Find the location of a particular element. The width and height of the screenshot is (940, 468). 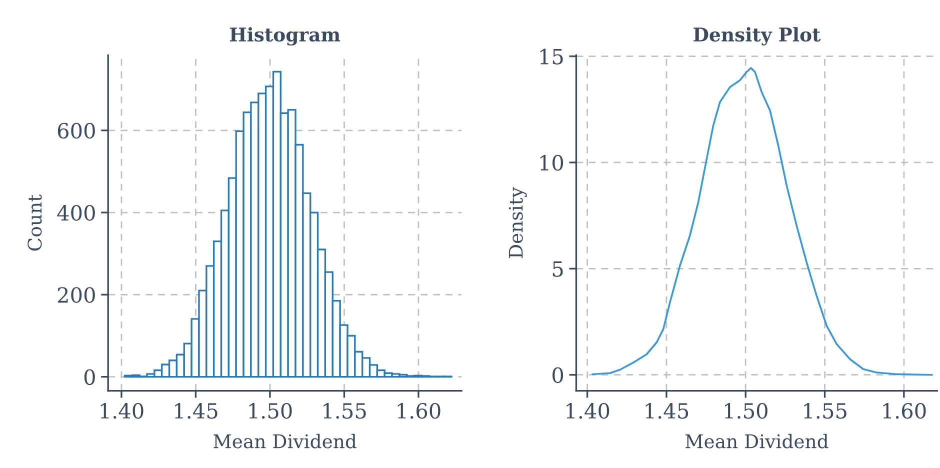

y-tick-label: 5 is located at coordinates (557, 269).